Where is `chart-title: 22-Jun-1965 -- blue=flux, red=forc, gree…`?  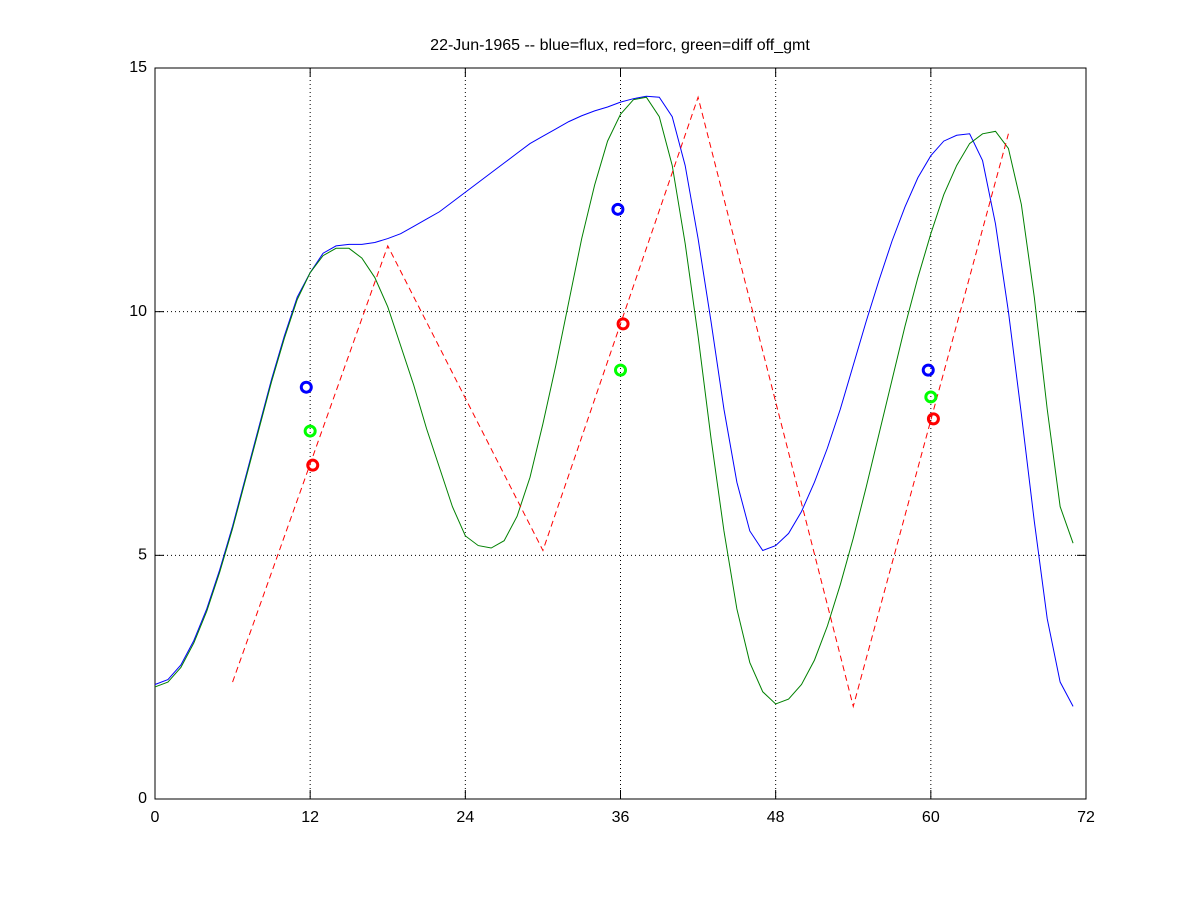
chart-title: 22-Jun-1965 -- blue=flux, red=forc, gree… is located at coordinates (620, 45).